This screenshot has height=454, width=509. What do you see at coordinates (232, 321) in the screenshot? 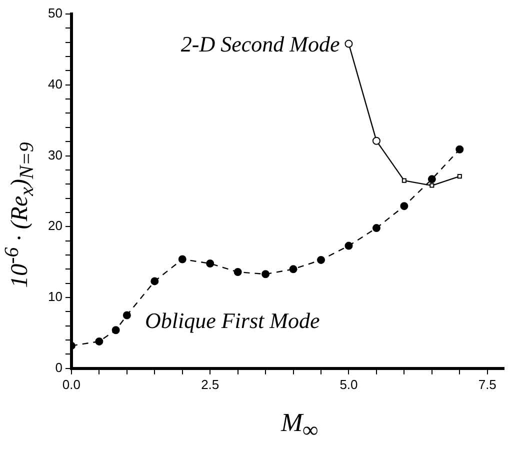
I see `series-label: Oblique First Mode` at bounding box center [232, 321].